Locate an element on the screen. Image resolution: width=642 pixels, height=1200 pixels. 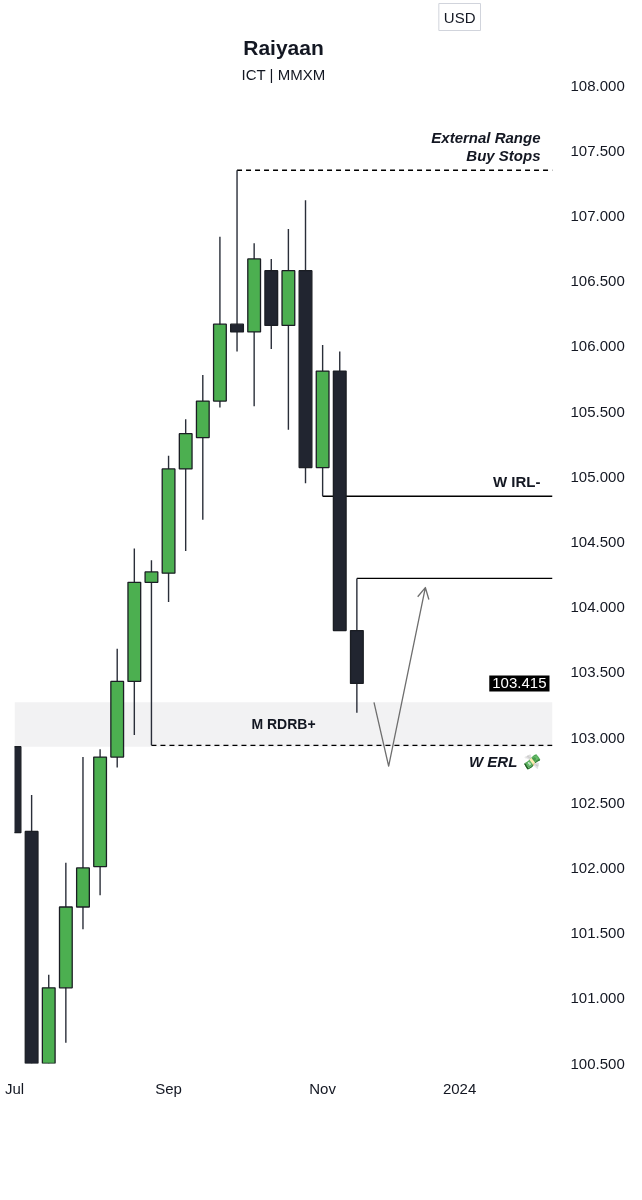
y-tick-label: 107.000 is located at coordinates (597, 215).